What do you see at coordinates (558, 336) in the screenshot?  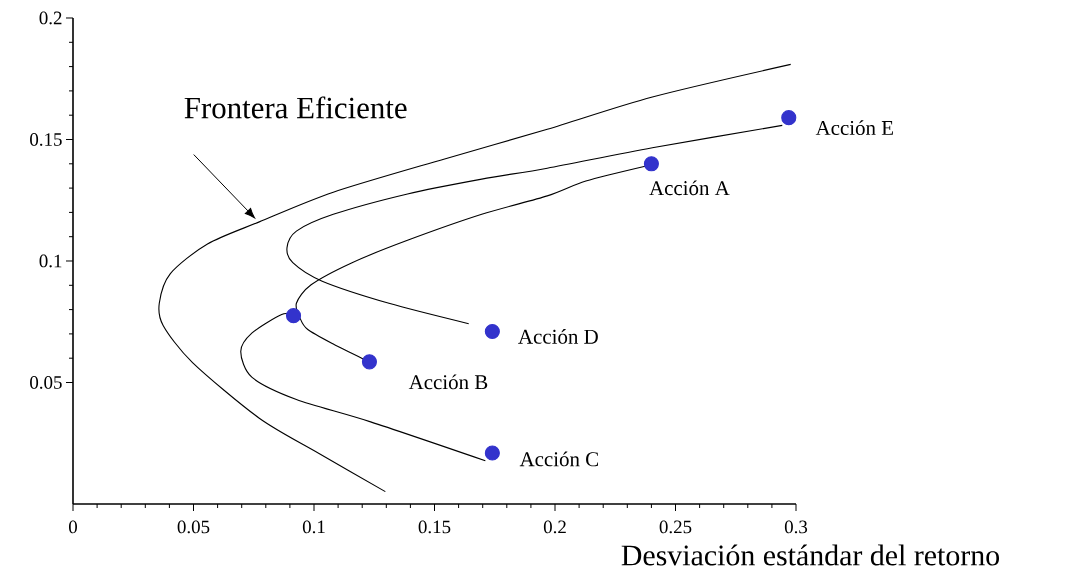 I see `annotation: Acción D` at bounding box center [558, 336].